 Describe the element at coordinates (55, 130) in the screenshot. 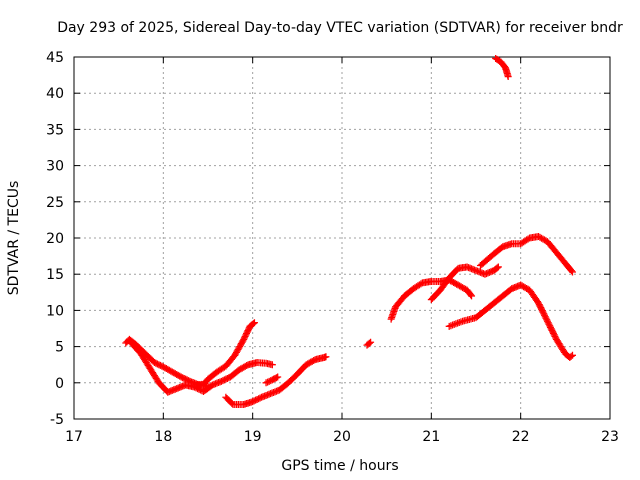

I see `y-tick-label: 35` at that location.